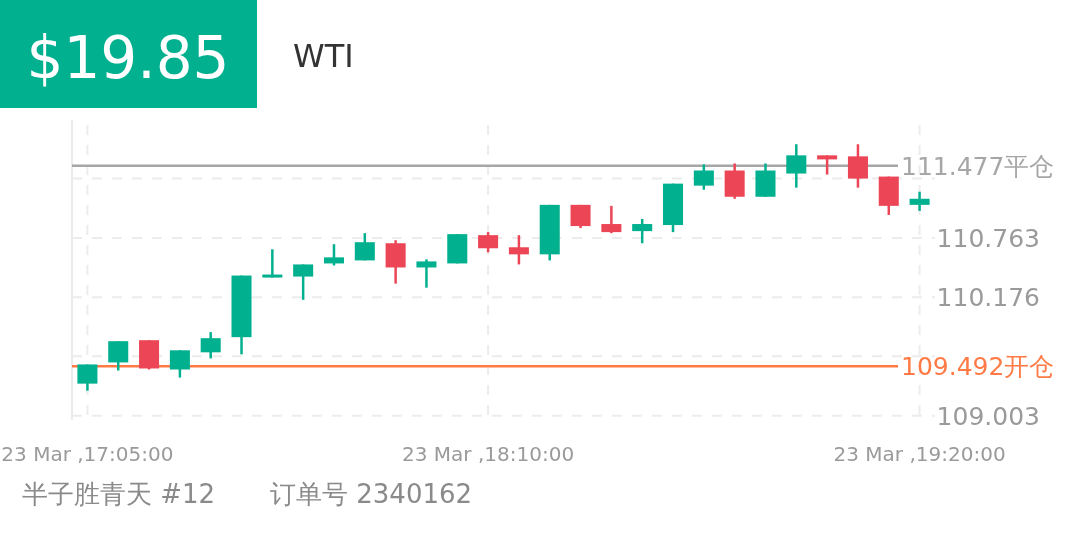  Describe the element at coordinates (371, 494) in the screenshot. I see `annotation: 订单号 2340162` at that location.